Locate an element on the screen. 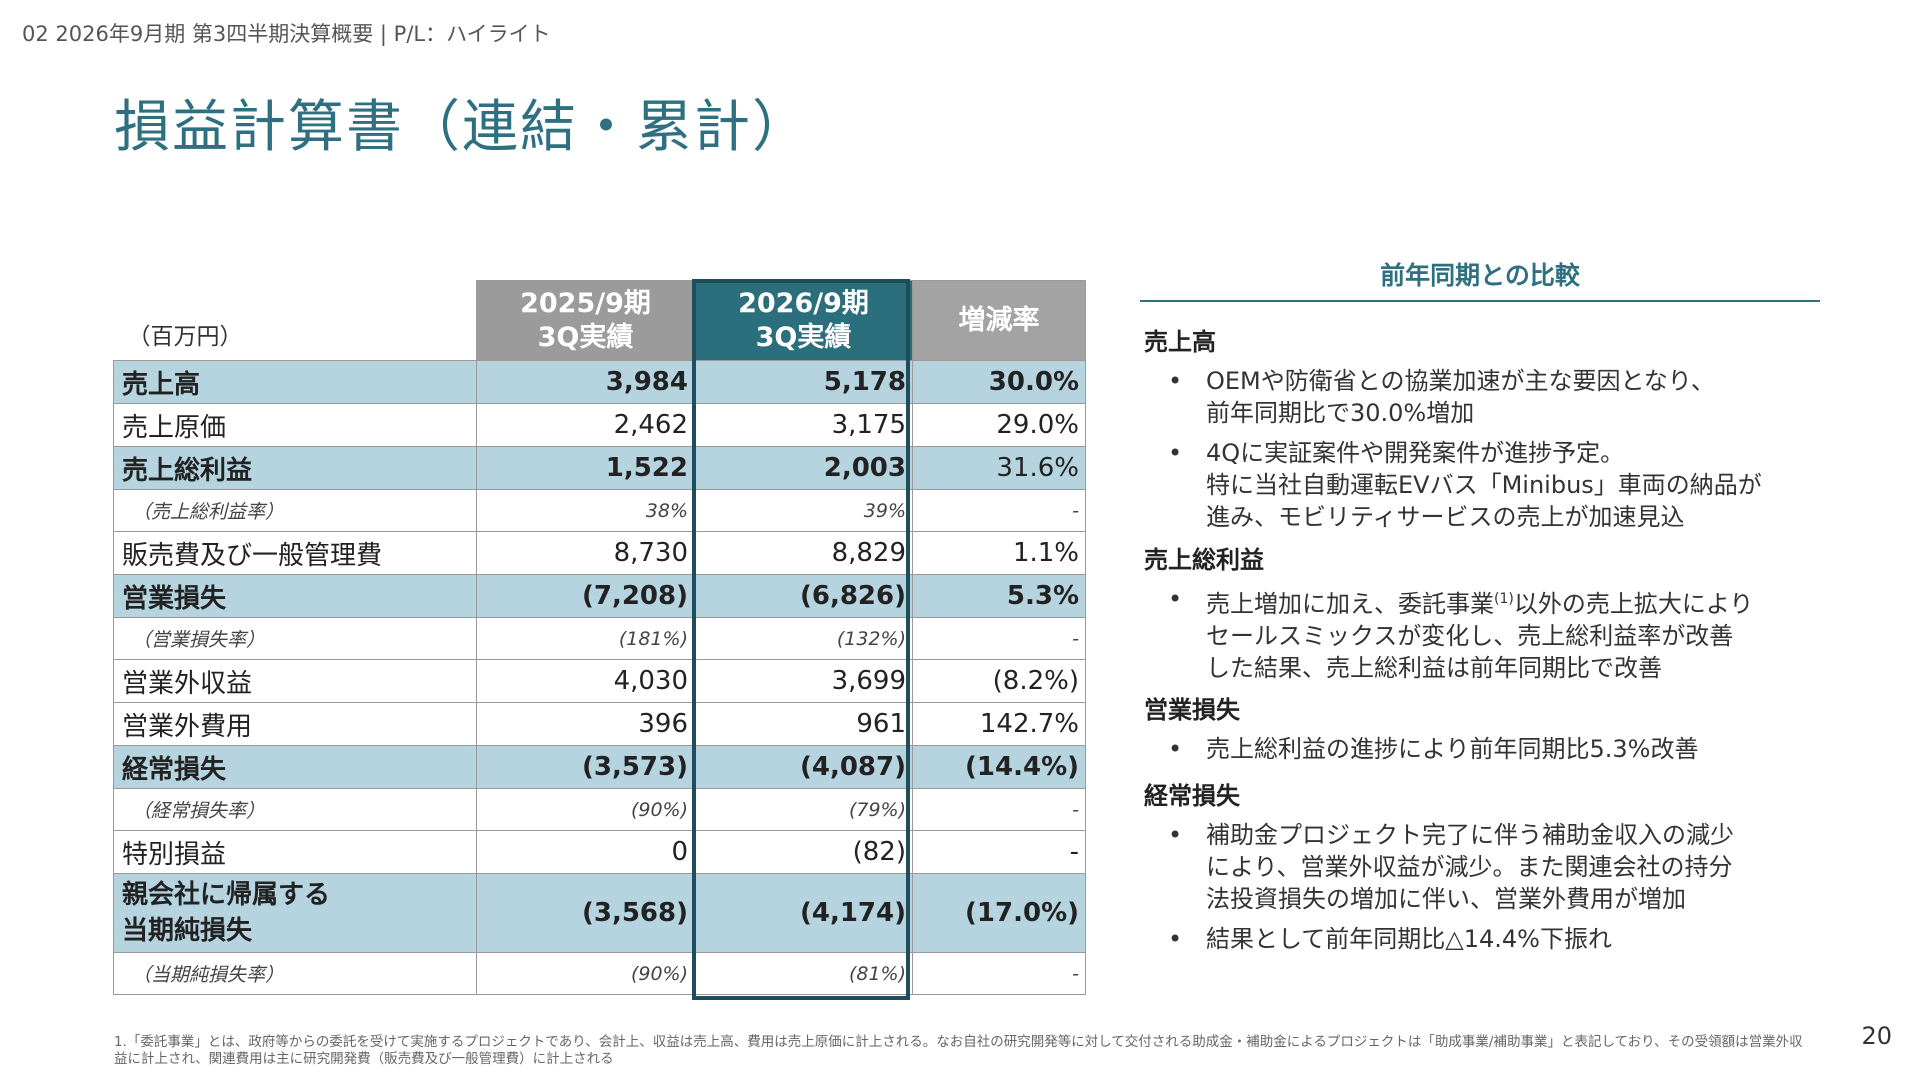 The width and height of the screenshot is (1920, 1080). bullet-text-line: 売上総利益の進捗により前年同期比5.3%改善 is located at coordinates (1452, 749).